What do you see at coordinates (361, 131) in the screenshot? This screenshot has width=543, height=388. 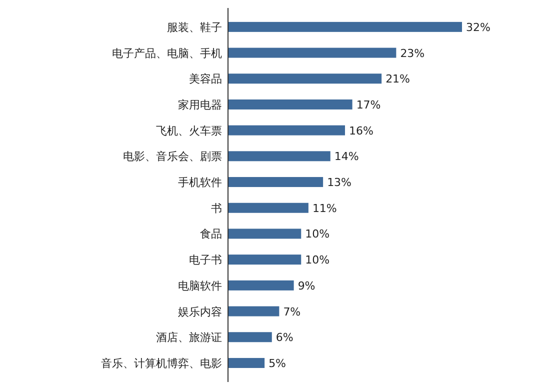 I see `data-label: 16%` at bounding box center [361, 131].